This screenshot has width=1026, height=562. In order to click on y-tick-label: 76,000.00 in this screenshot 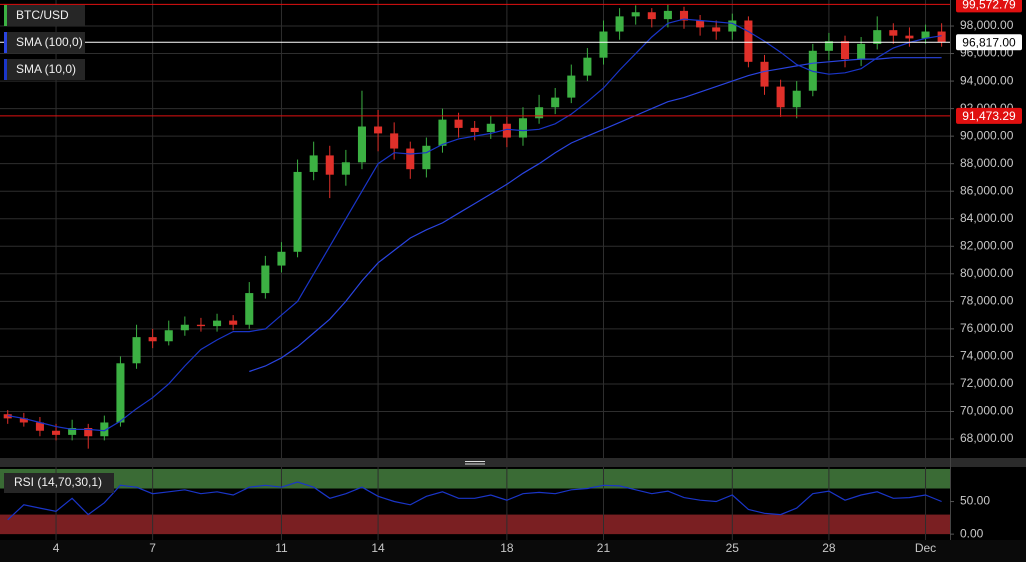, I will do `click(987, 328)`.